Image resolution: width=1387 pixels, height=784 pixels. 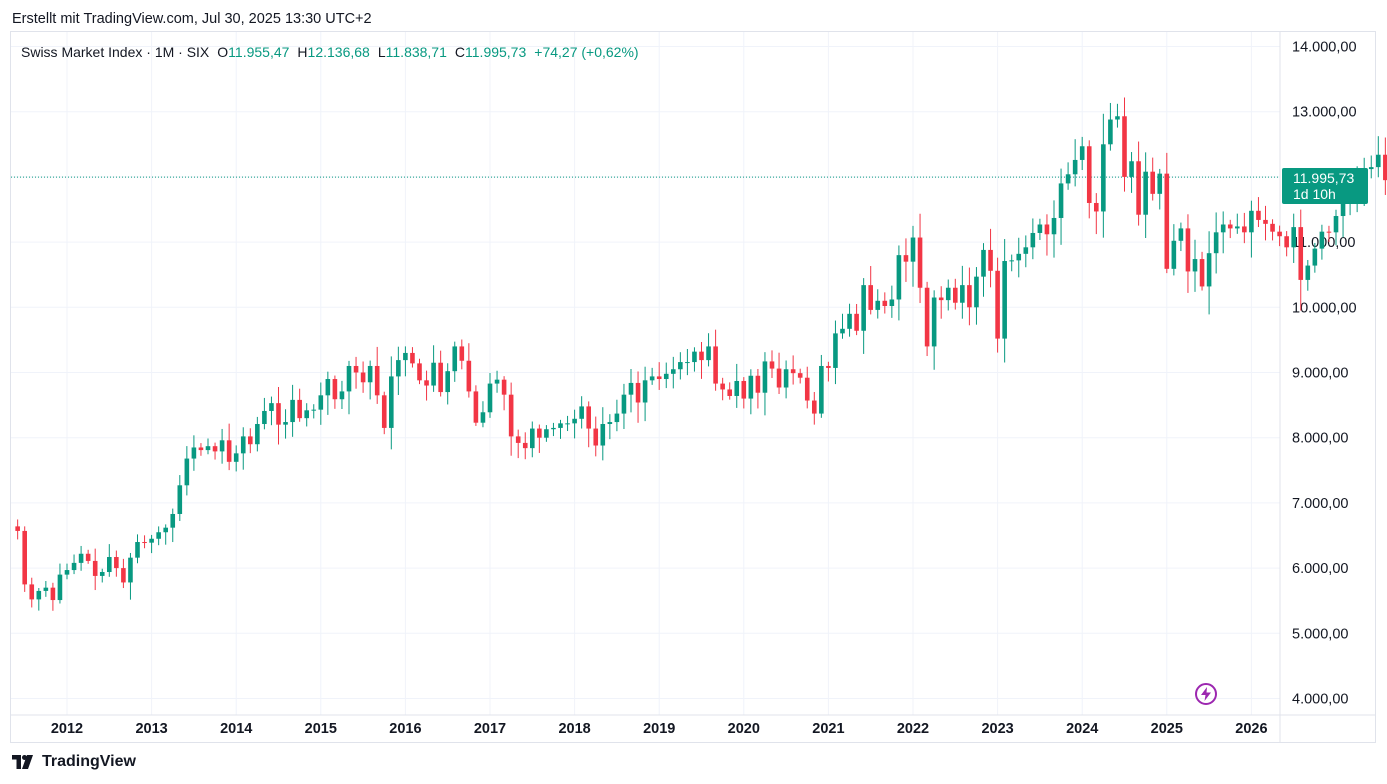 I want to click on time-tick-label: 2013, so click(x=151, y=729).